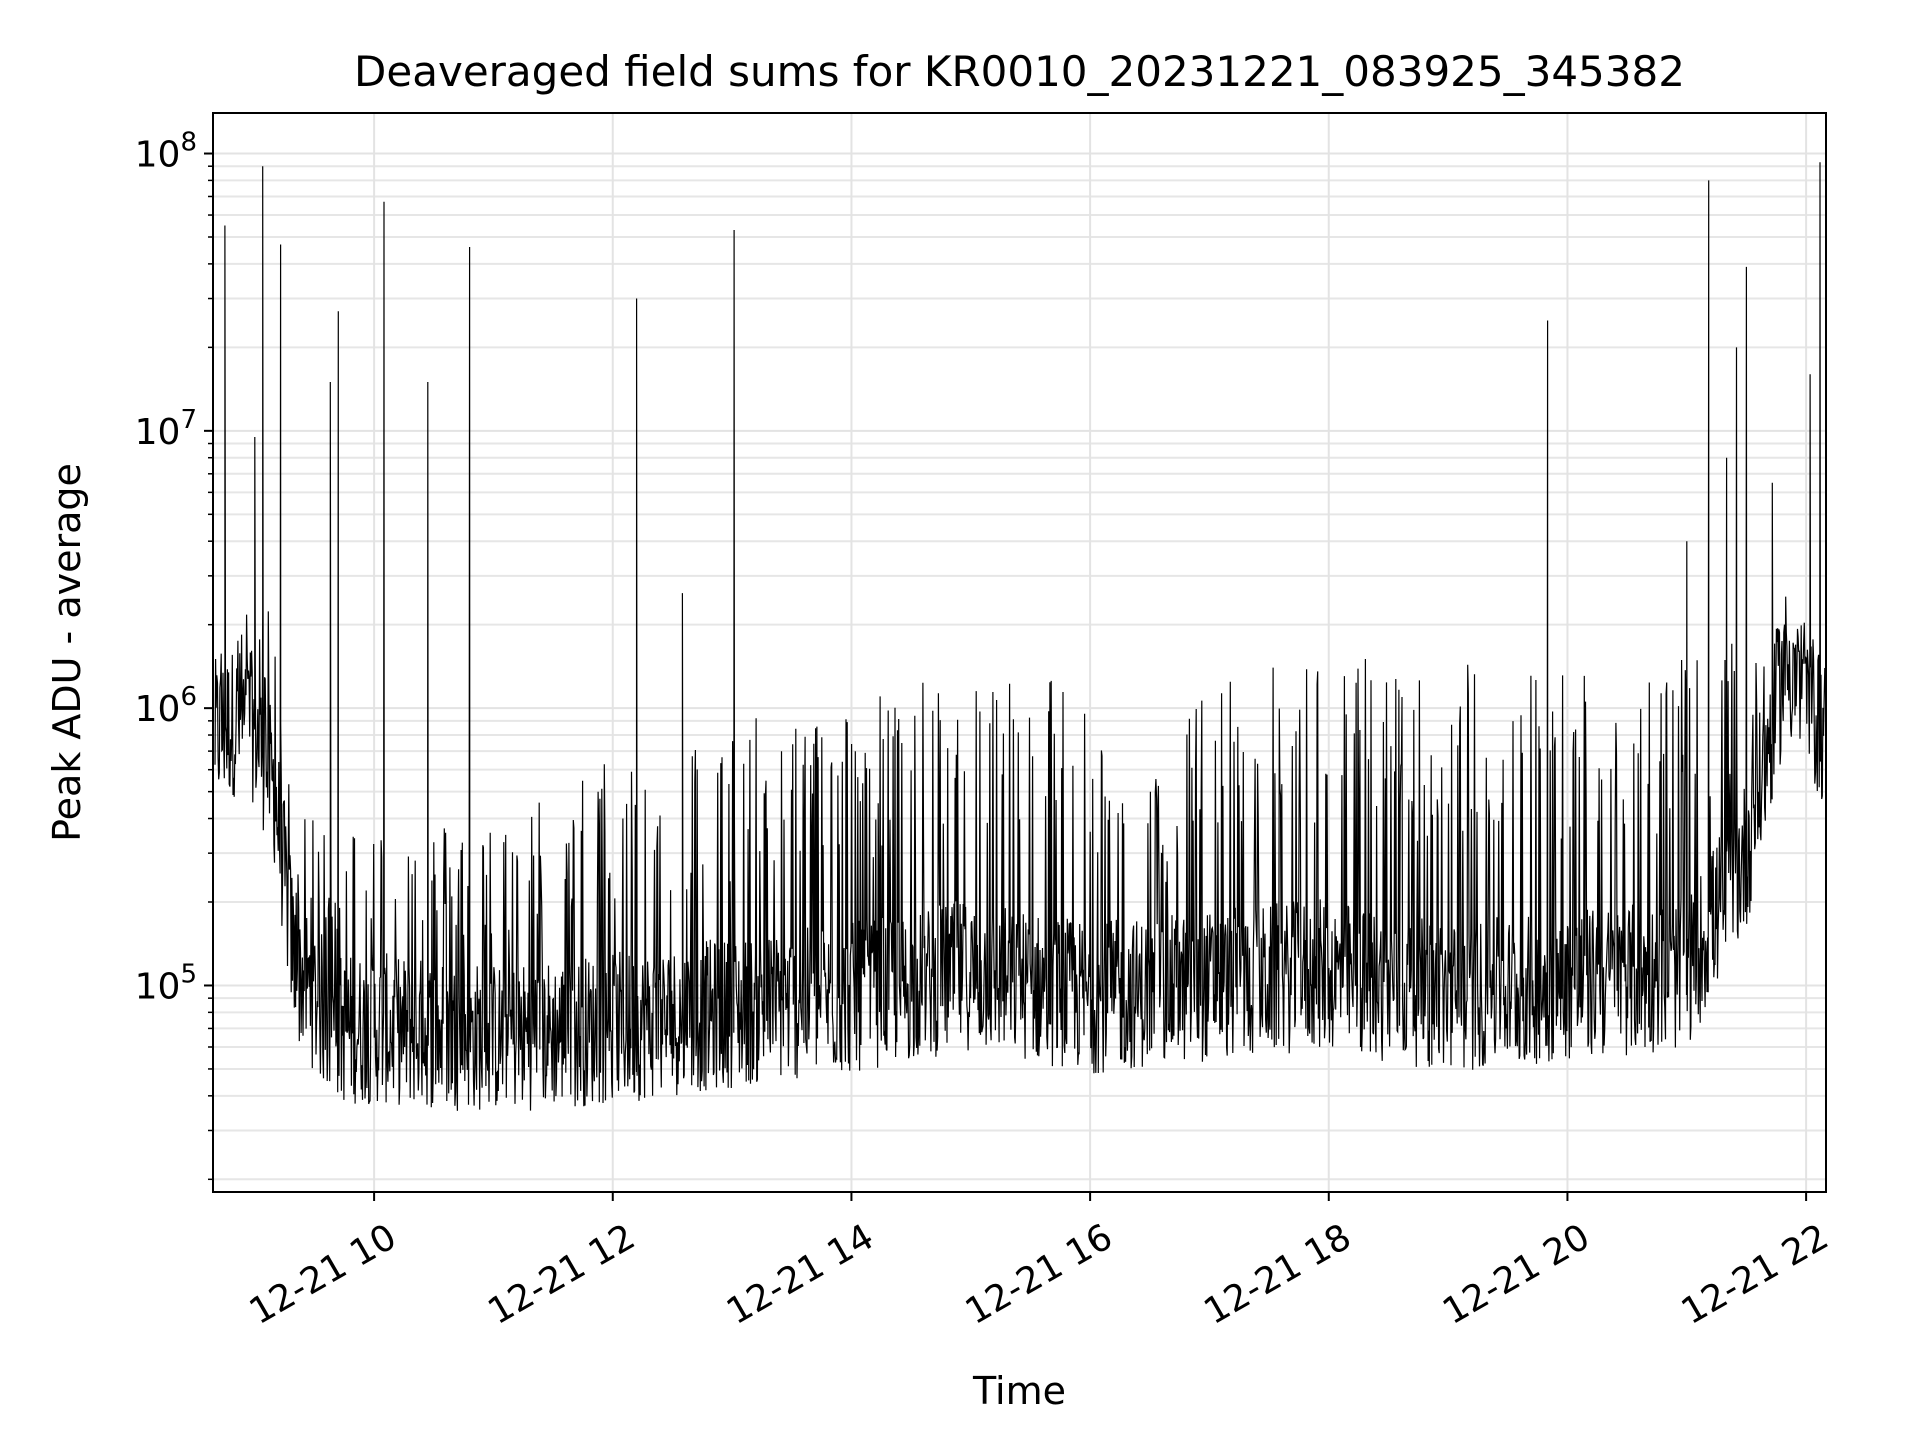 This screenshot has height=1440, width=1920. What do you see at coordinates (166, 429) in the screenshot?
I see `y-tick-label: 10⁷` at bounding box center [166, 429].